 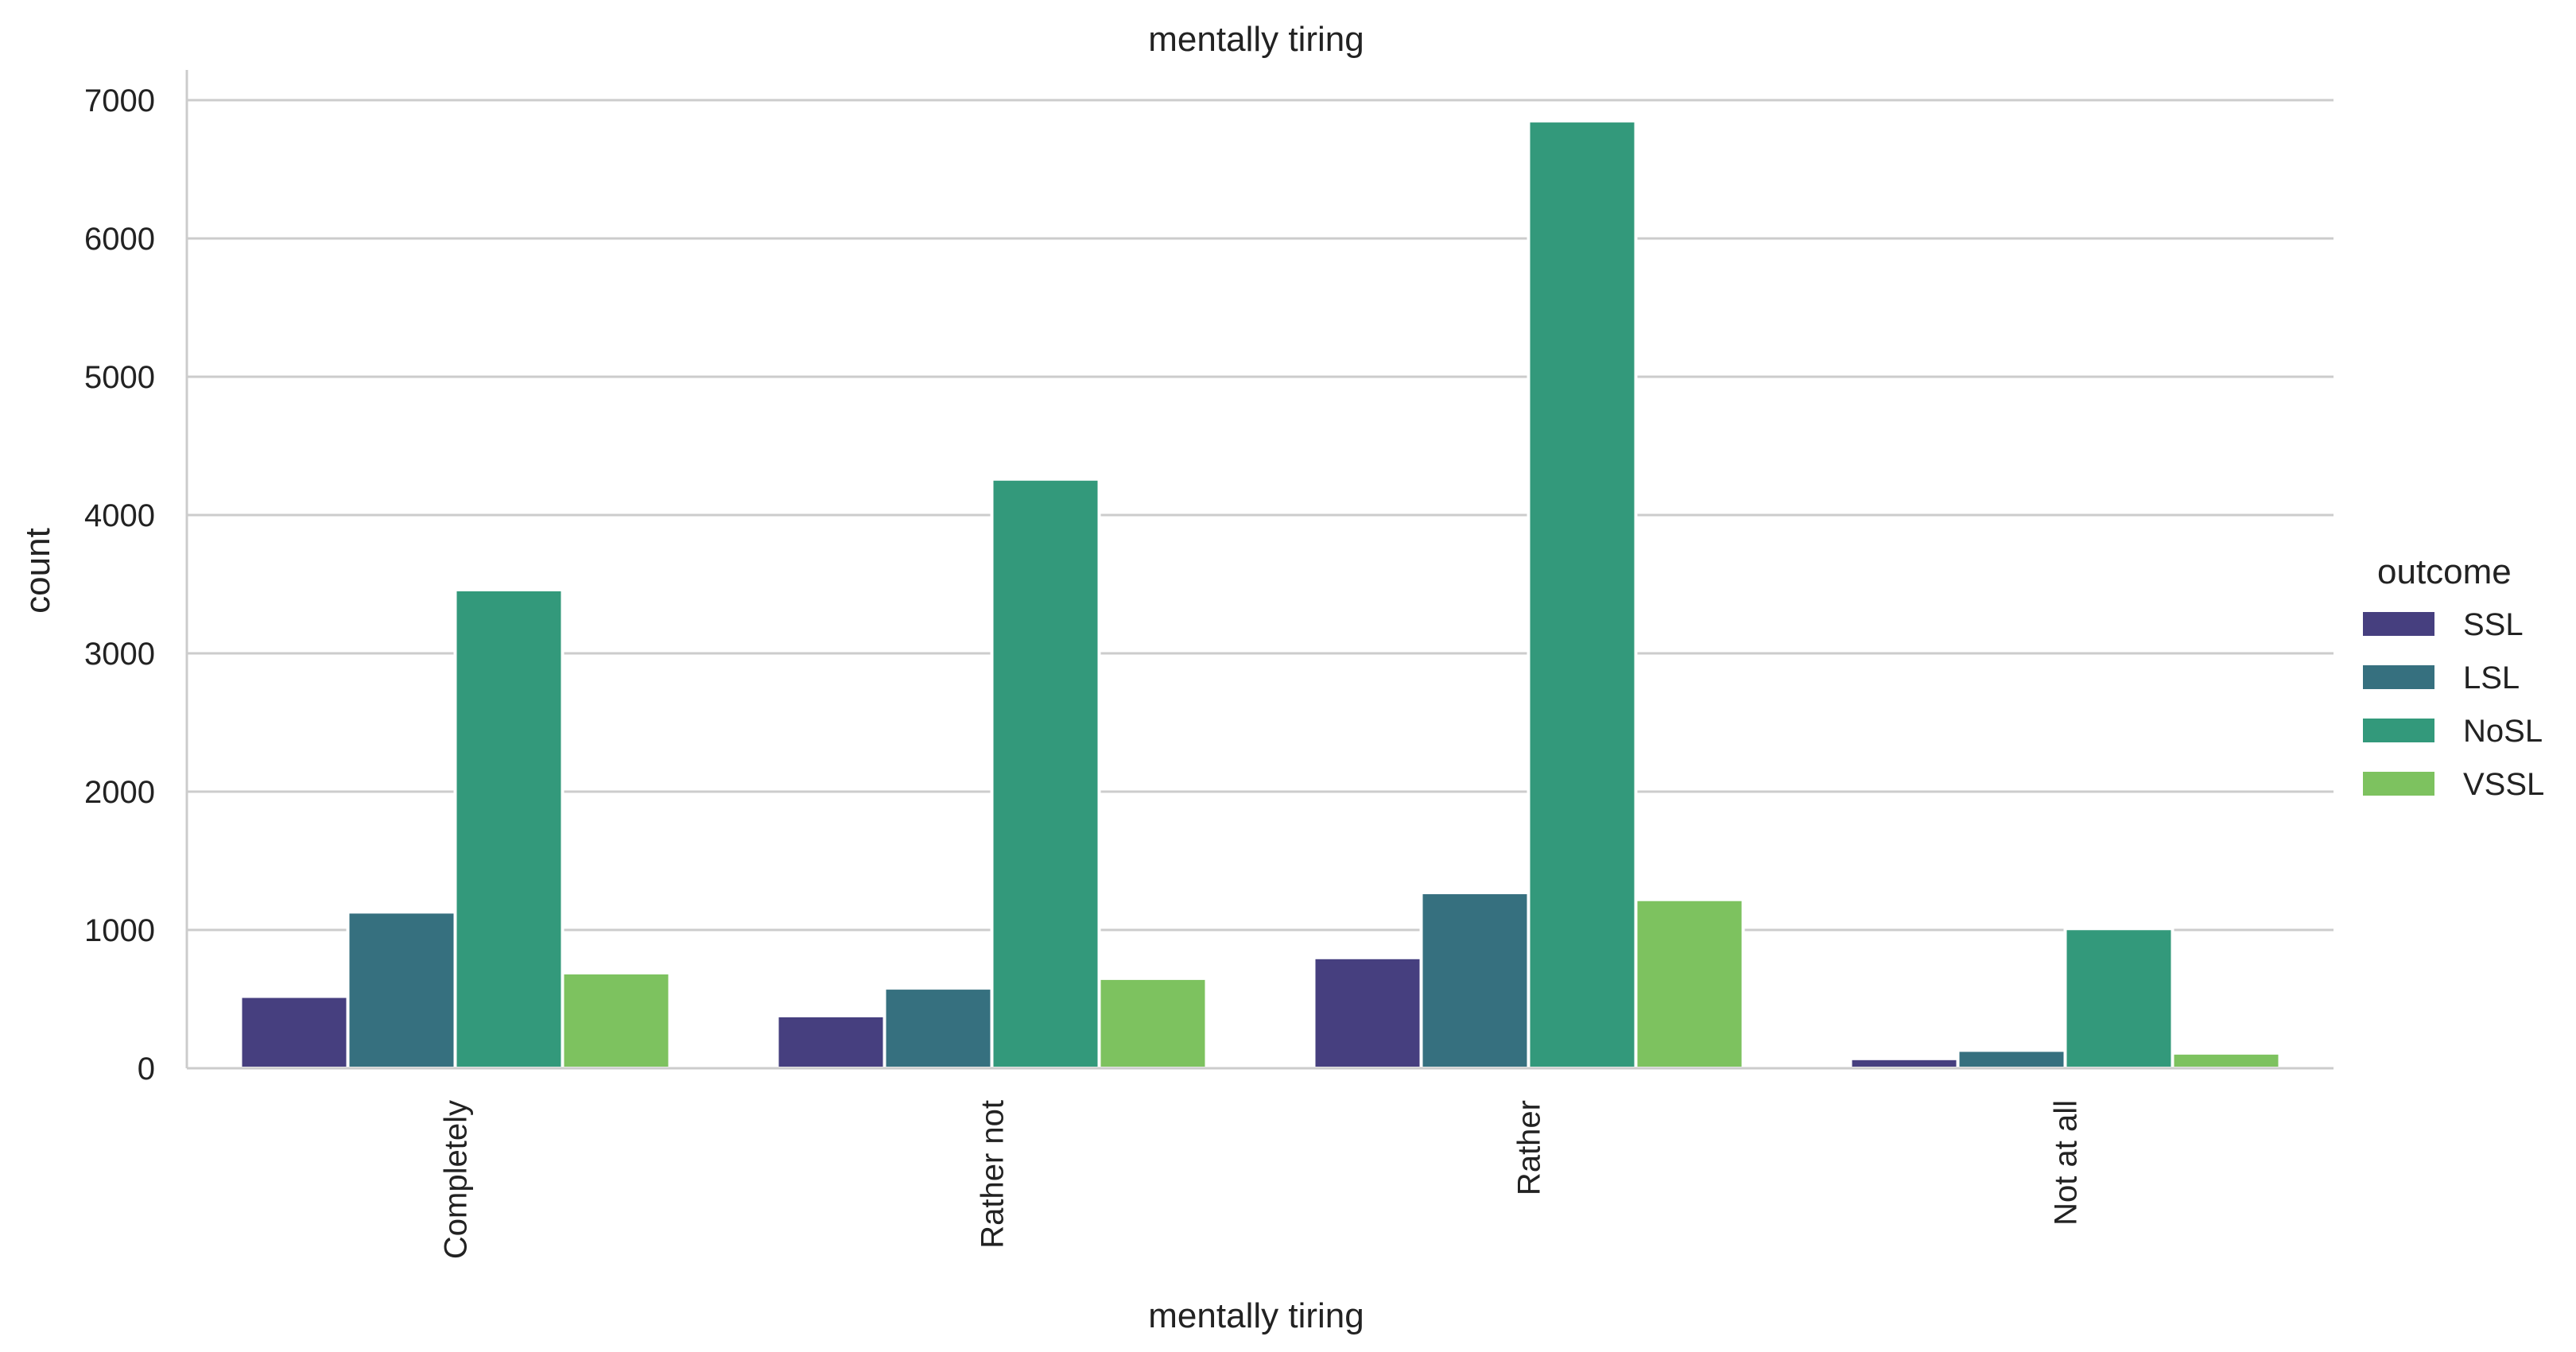 What do you see at coordinates (939, 1028) in the screenshot?
I see `bar-lsl-rather-not` at bounding box center [939, 1028].